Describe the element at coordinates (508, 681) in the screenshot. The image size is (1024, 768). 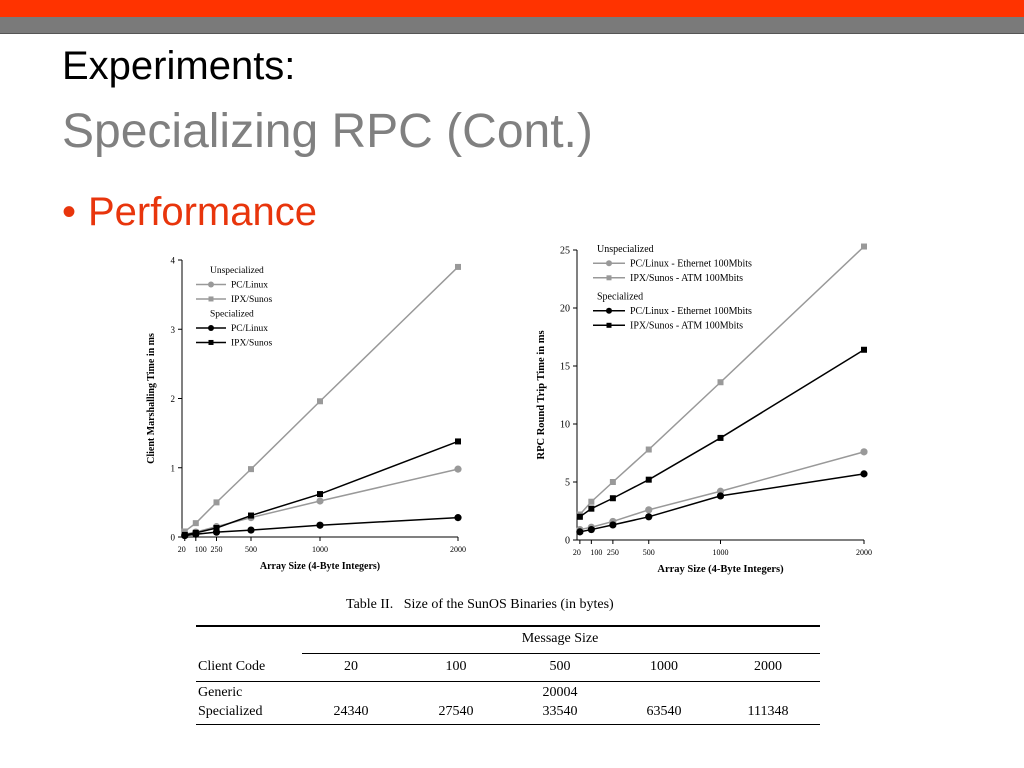
I see `table-header-rule` at that location.